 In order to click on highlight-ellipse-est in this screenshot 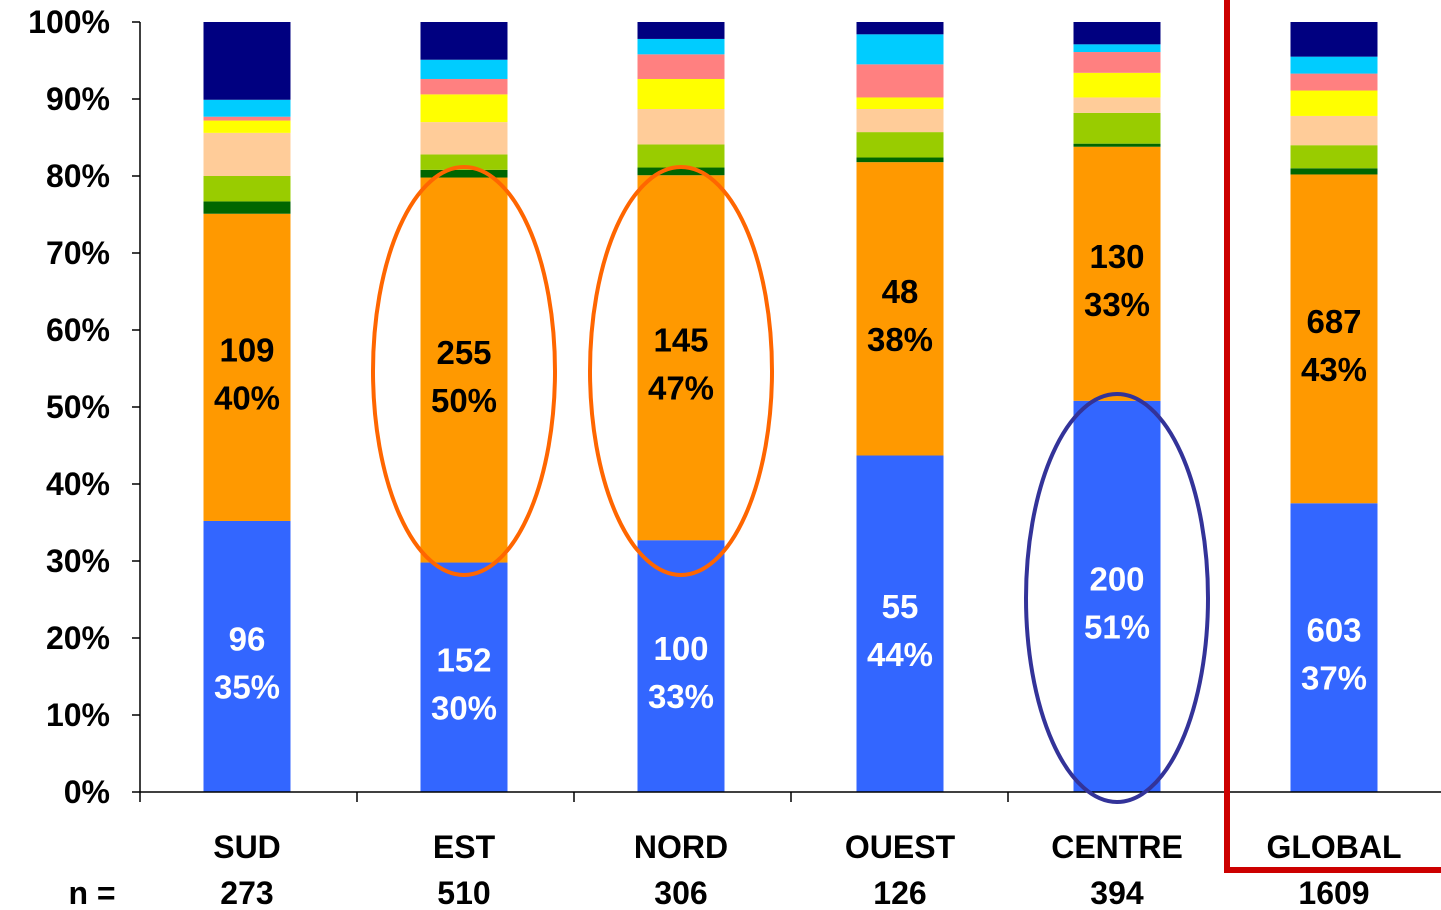, I will do `click(464, 371)`.